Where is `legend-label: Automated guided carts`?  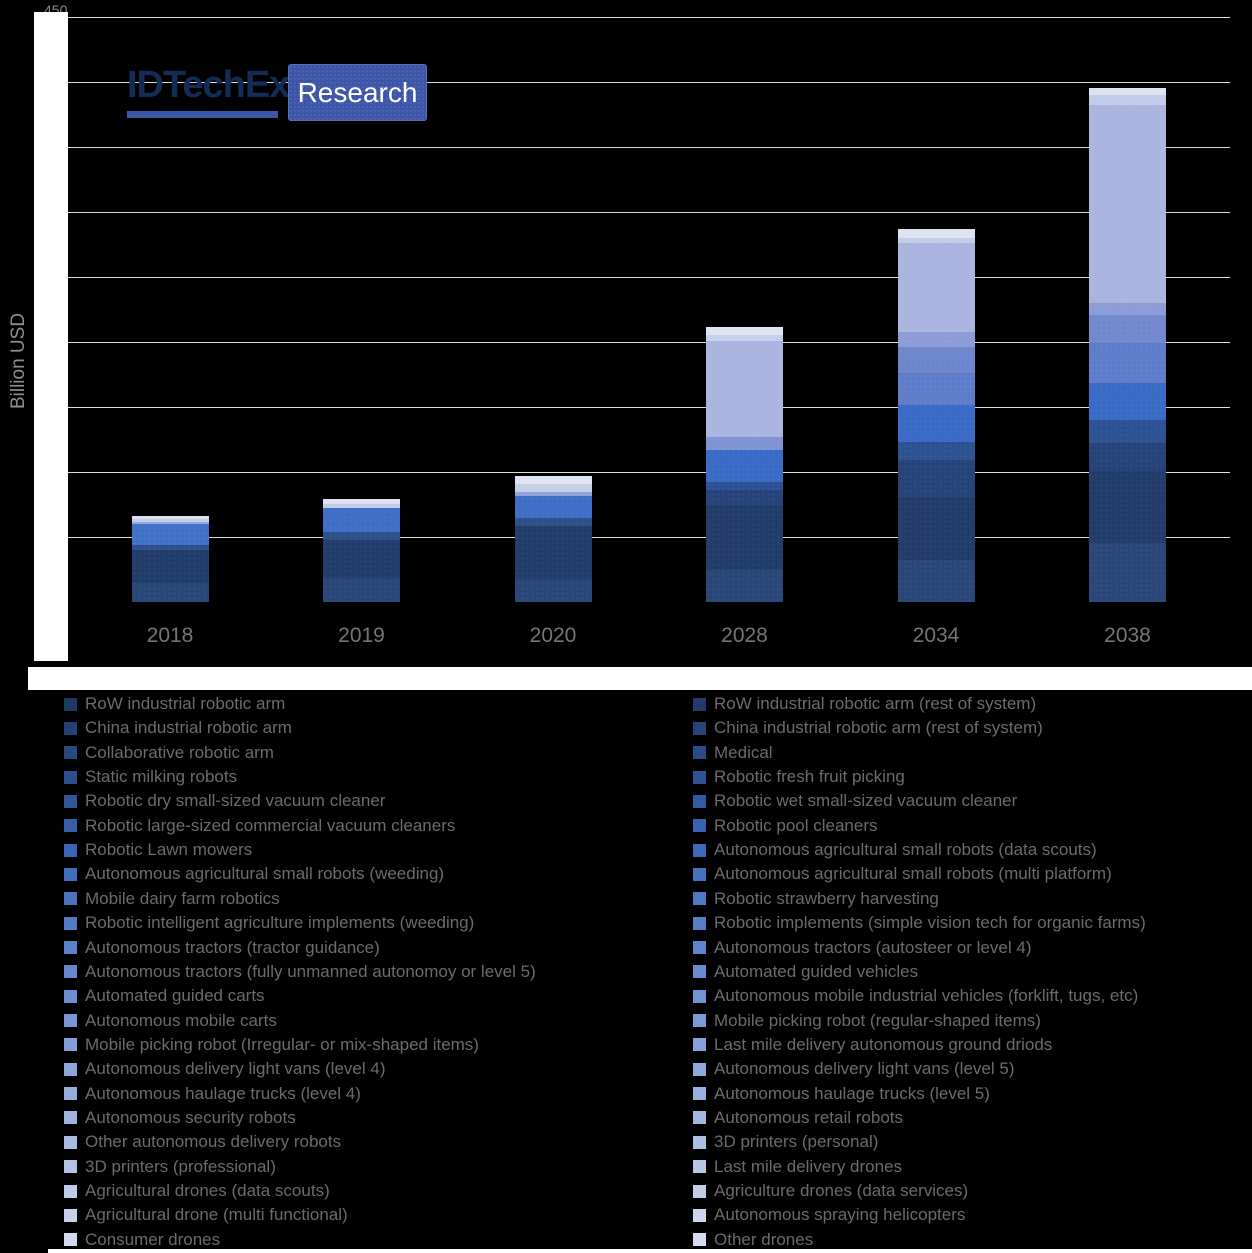 legend-label: Automated guided carts is located at coordinates (175, 996).